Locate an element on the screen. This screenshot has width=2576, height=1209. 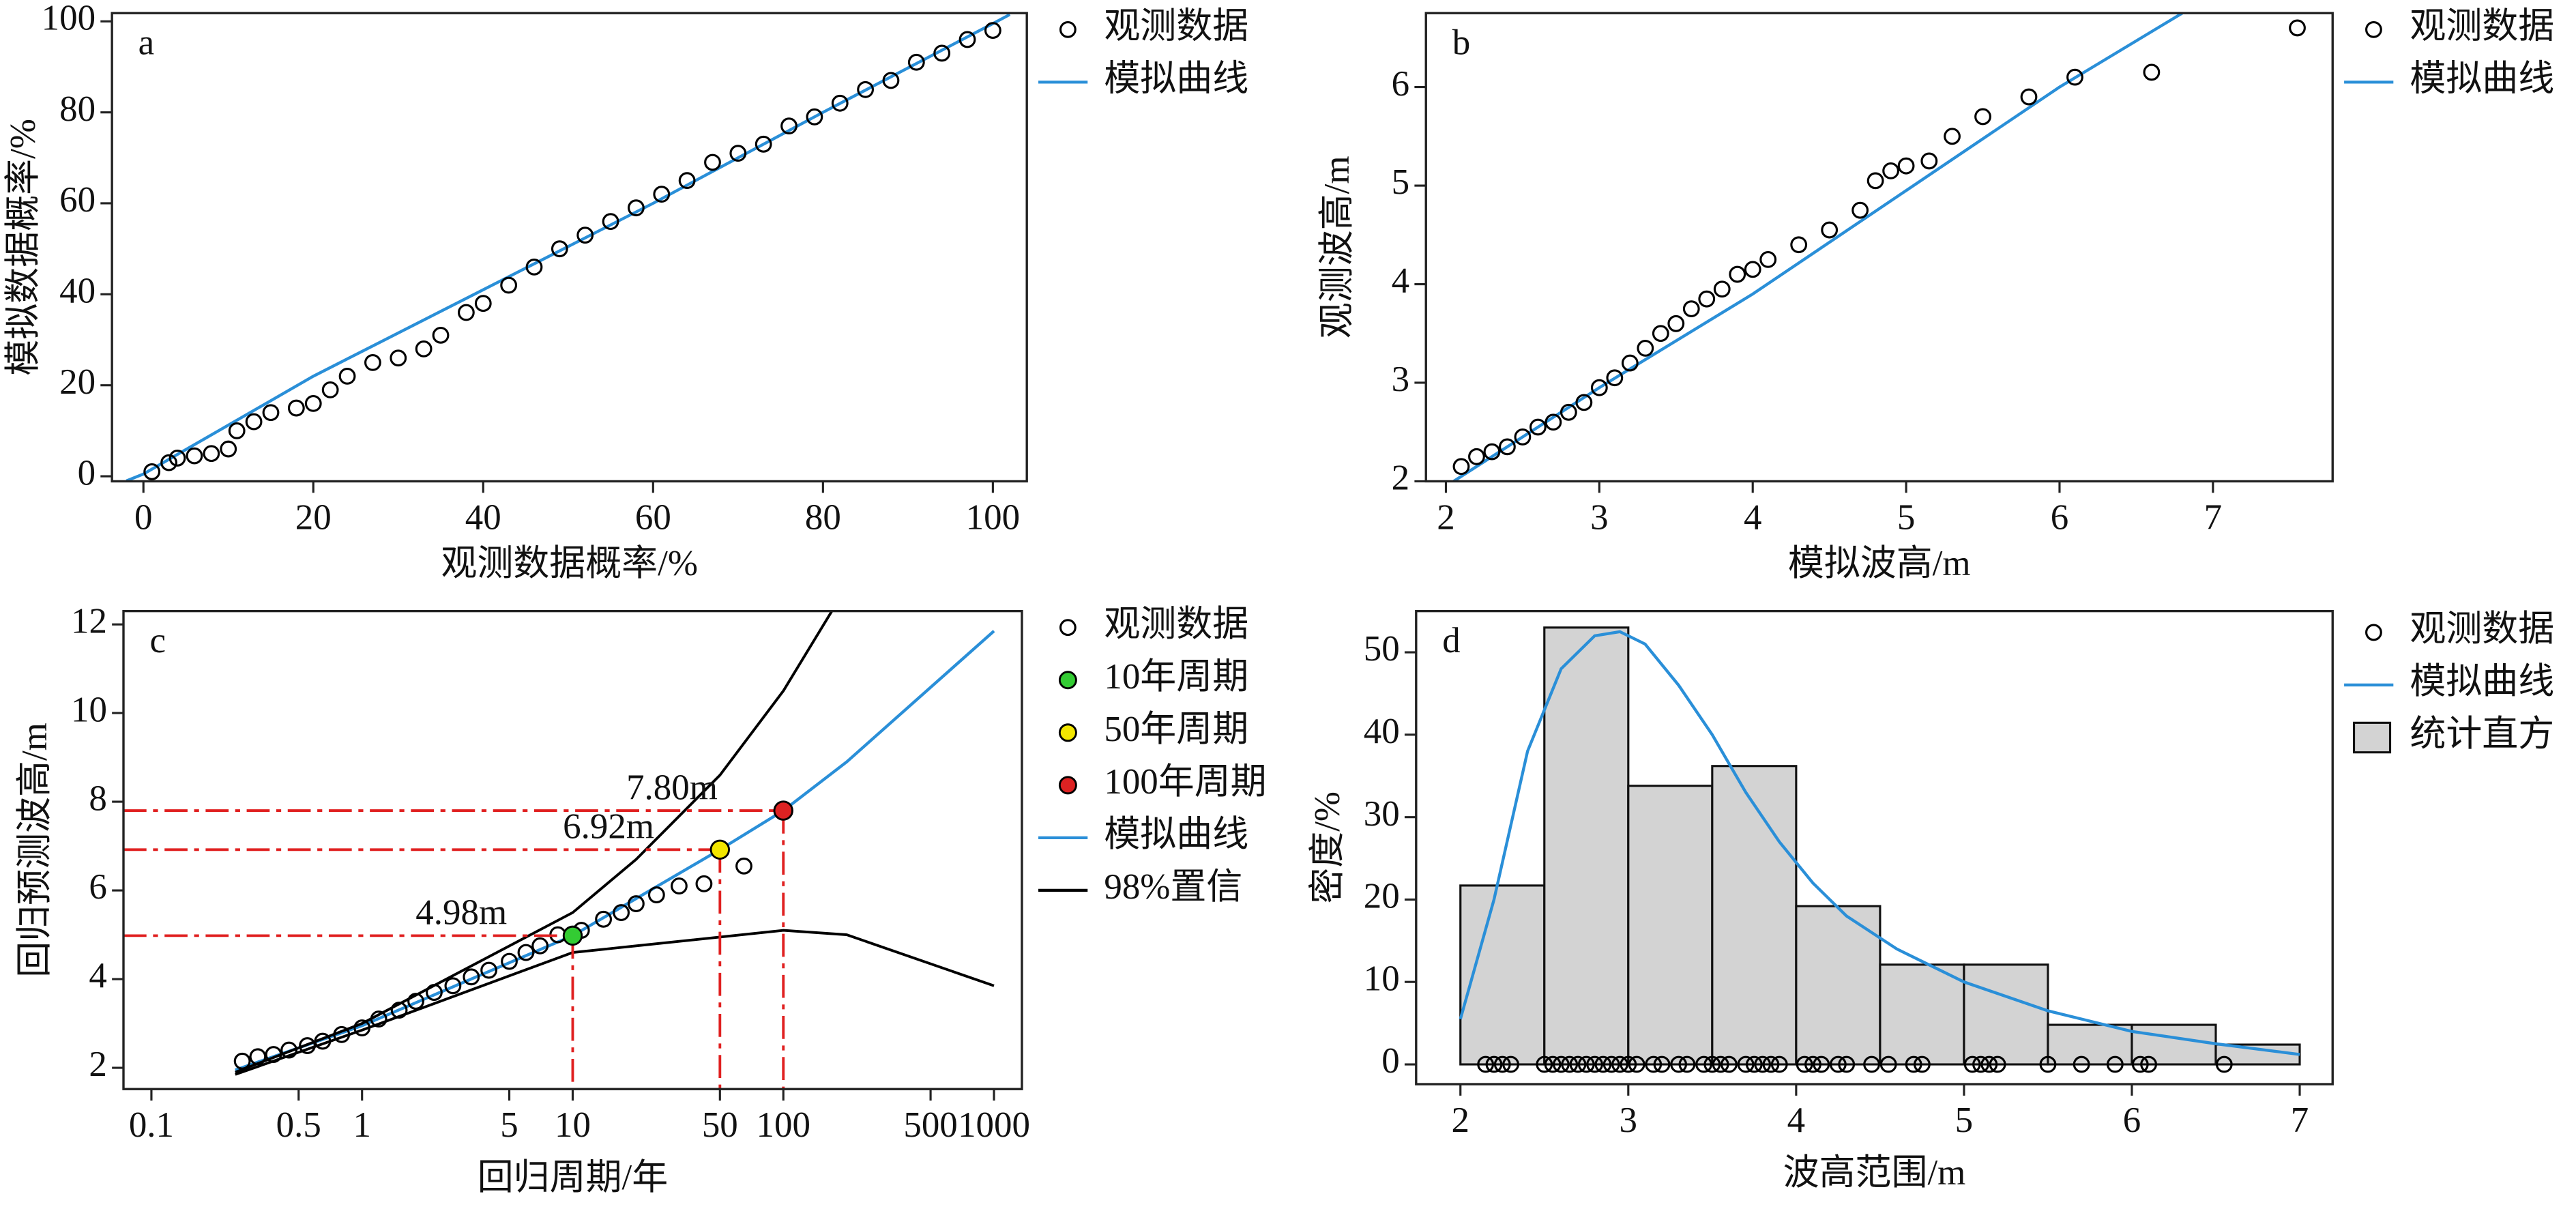
legend-label: 50年周期 is located at coordinates (1176, 730).